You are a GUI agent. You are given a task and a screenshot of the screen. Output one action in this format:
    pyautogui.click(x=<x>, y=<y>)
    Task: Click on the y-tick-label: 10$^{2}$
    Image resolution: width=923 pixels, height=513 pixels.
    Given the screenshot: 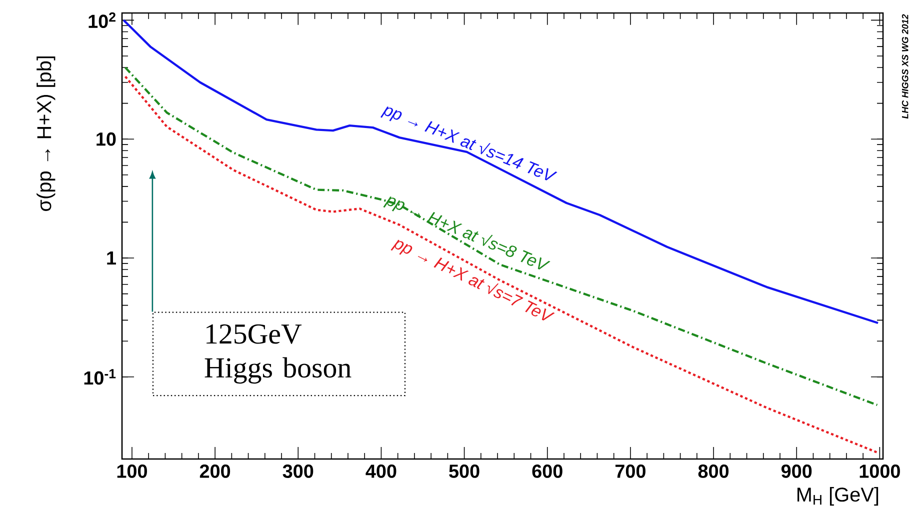 What is the action you would take?
    pyautogui.click(x=102, y=20)
    